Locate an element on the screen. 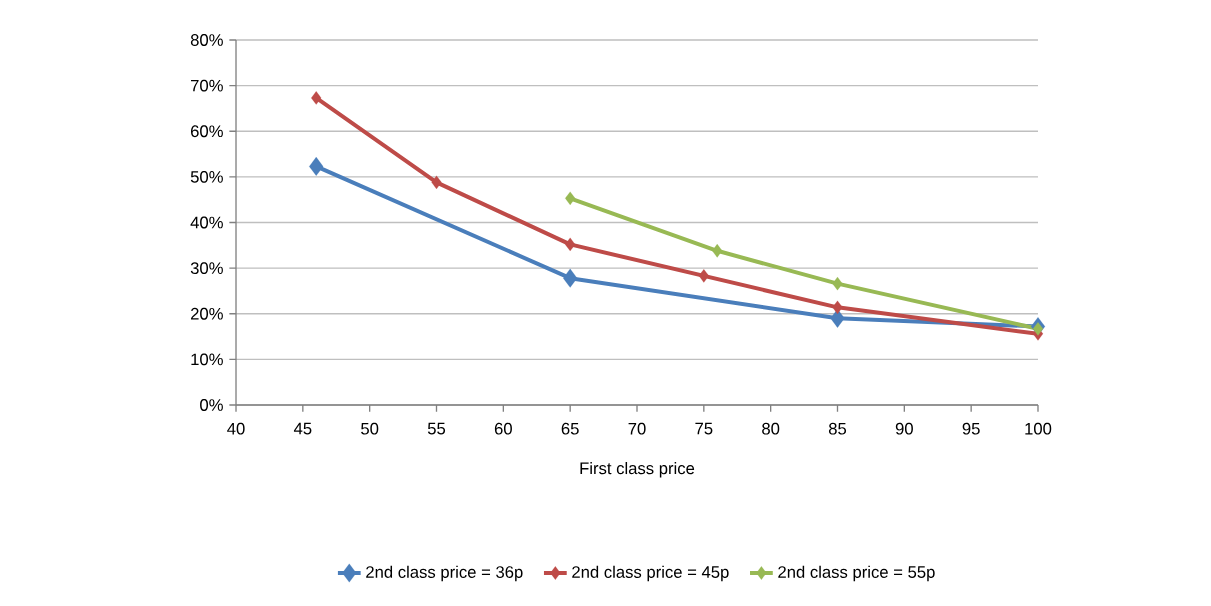 Image resolution: width=1211 pixels, height=606 pixels. legend-label: 2nd class price = 36p is located at coordinates (444, 573).